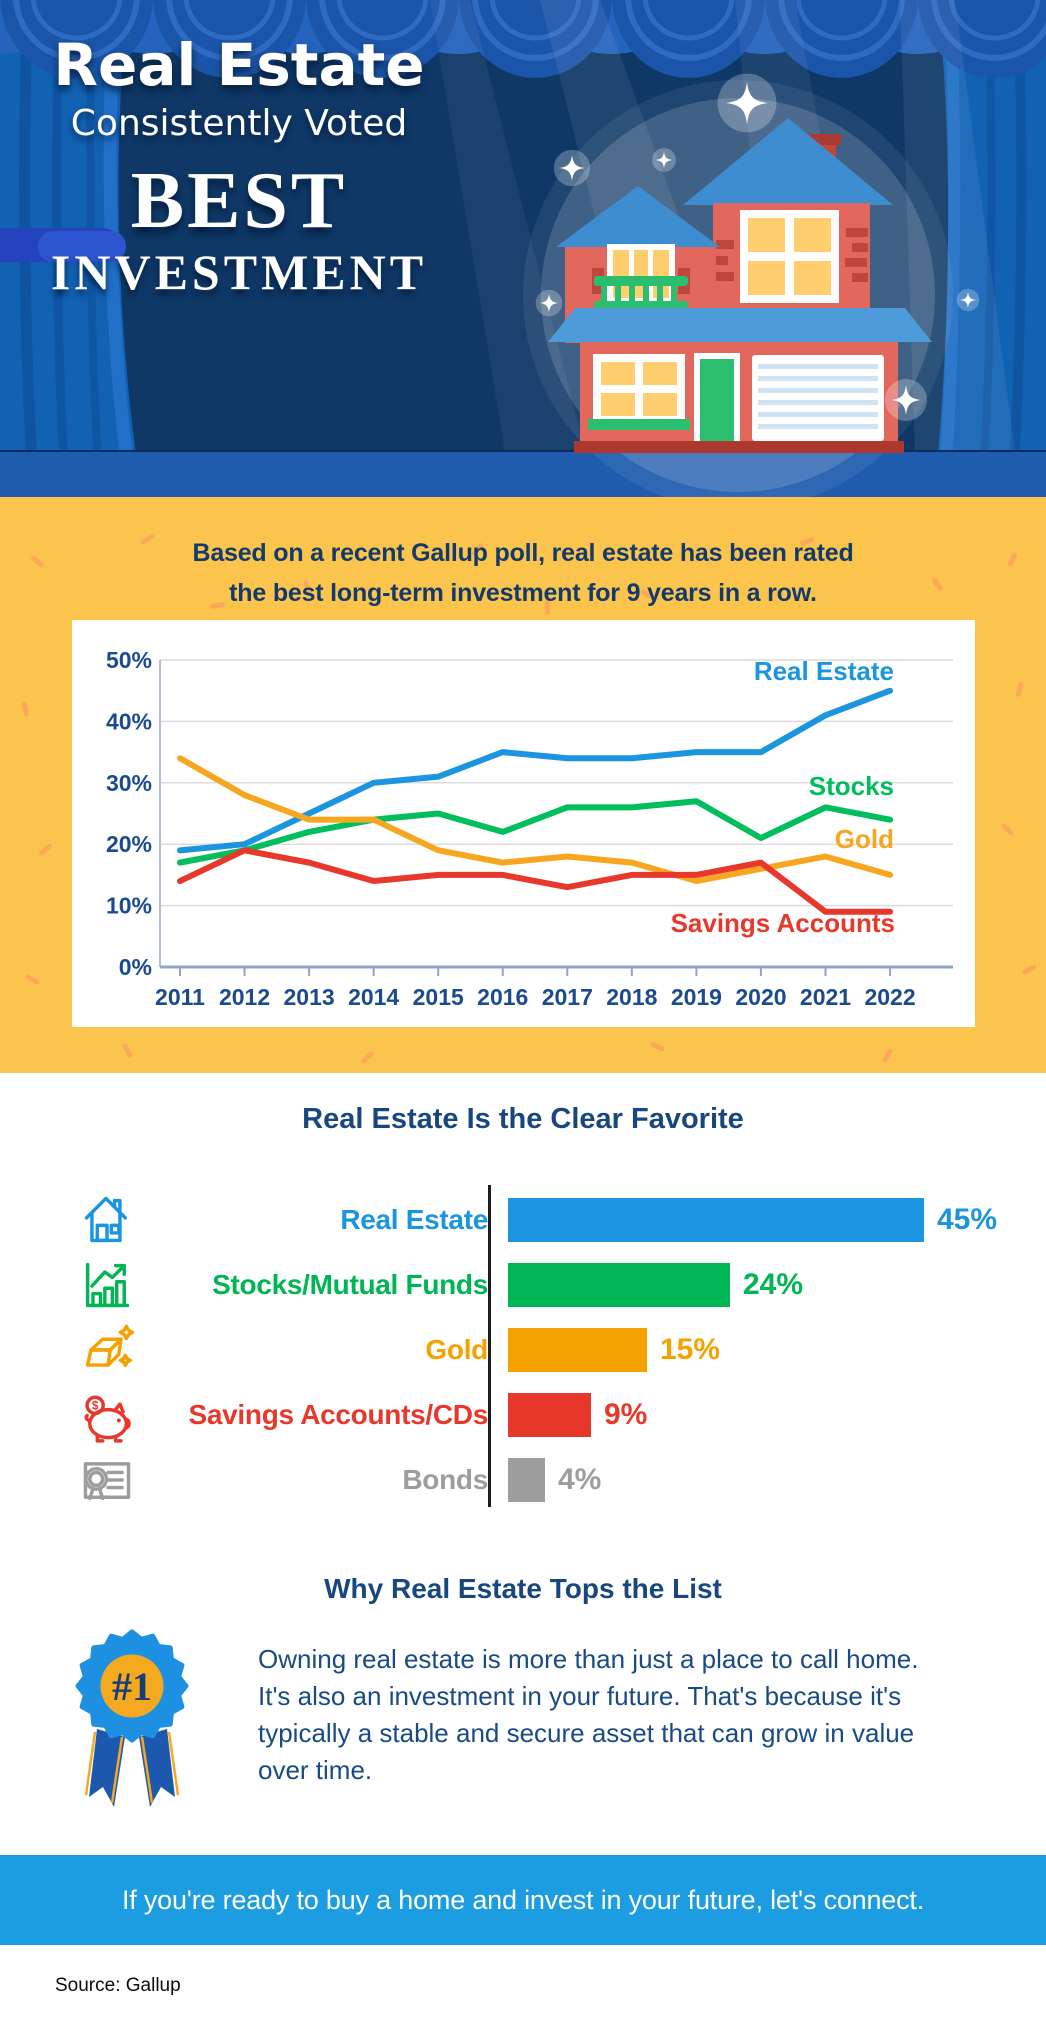 The image size is (1046, 2020). What do you see at coordinates (690, 1349) in the screenshot?
I see `bar-value: 15%` at bounding box center [690, 1349].